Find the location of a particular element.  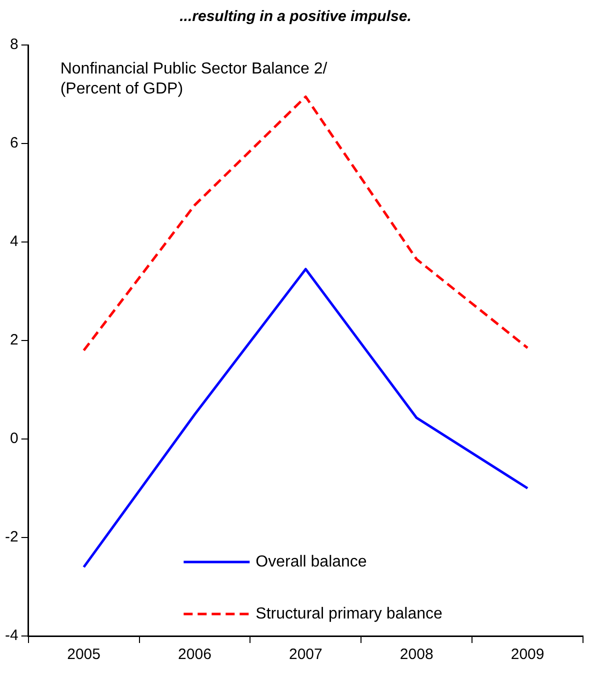

annotation: Nonfinancial Public Sector Balance 2/ is located at coordinates (194, 69).